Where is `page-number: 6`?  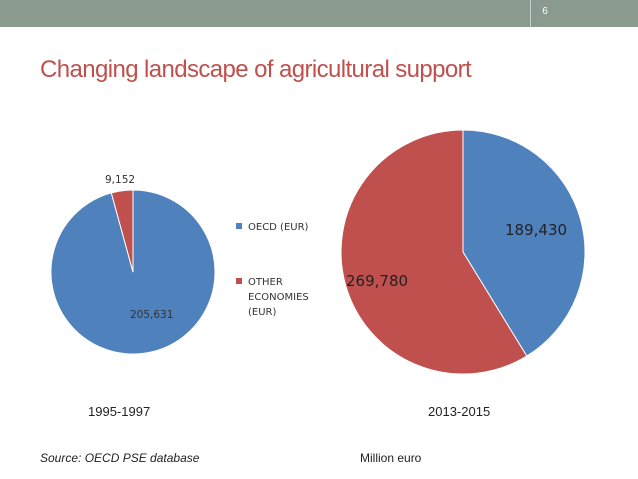
page-number: 6 is located at coordinates (545, 11).